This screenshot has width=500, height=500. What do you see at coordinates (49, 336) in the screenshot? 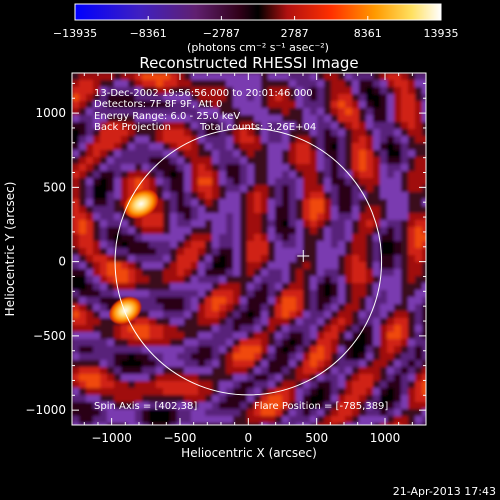
I see `y-tick-label: −500` at bounding box center [49, 336].